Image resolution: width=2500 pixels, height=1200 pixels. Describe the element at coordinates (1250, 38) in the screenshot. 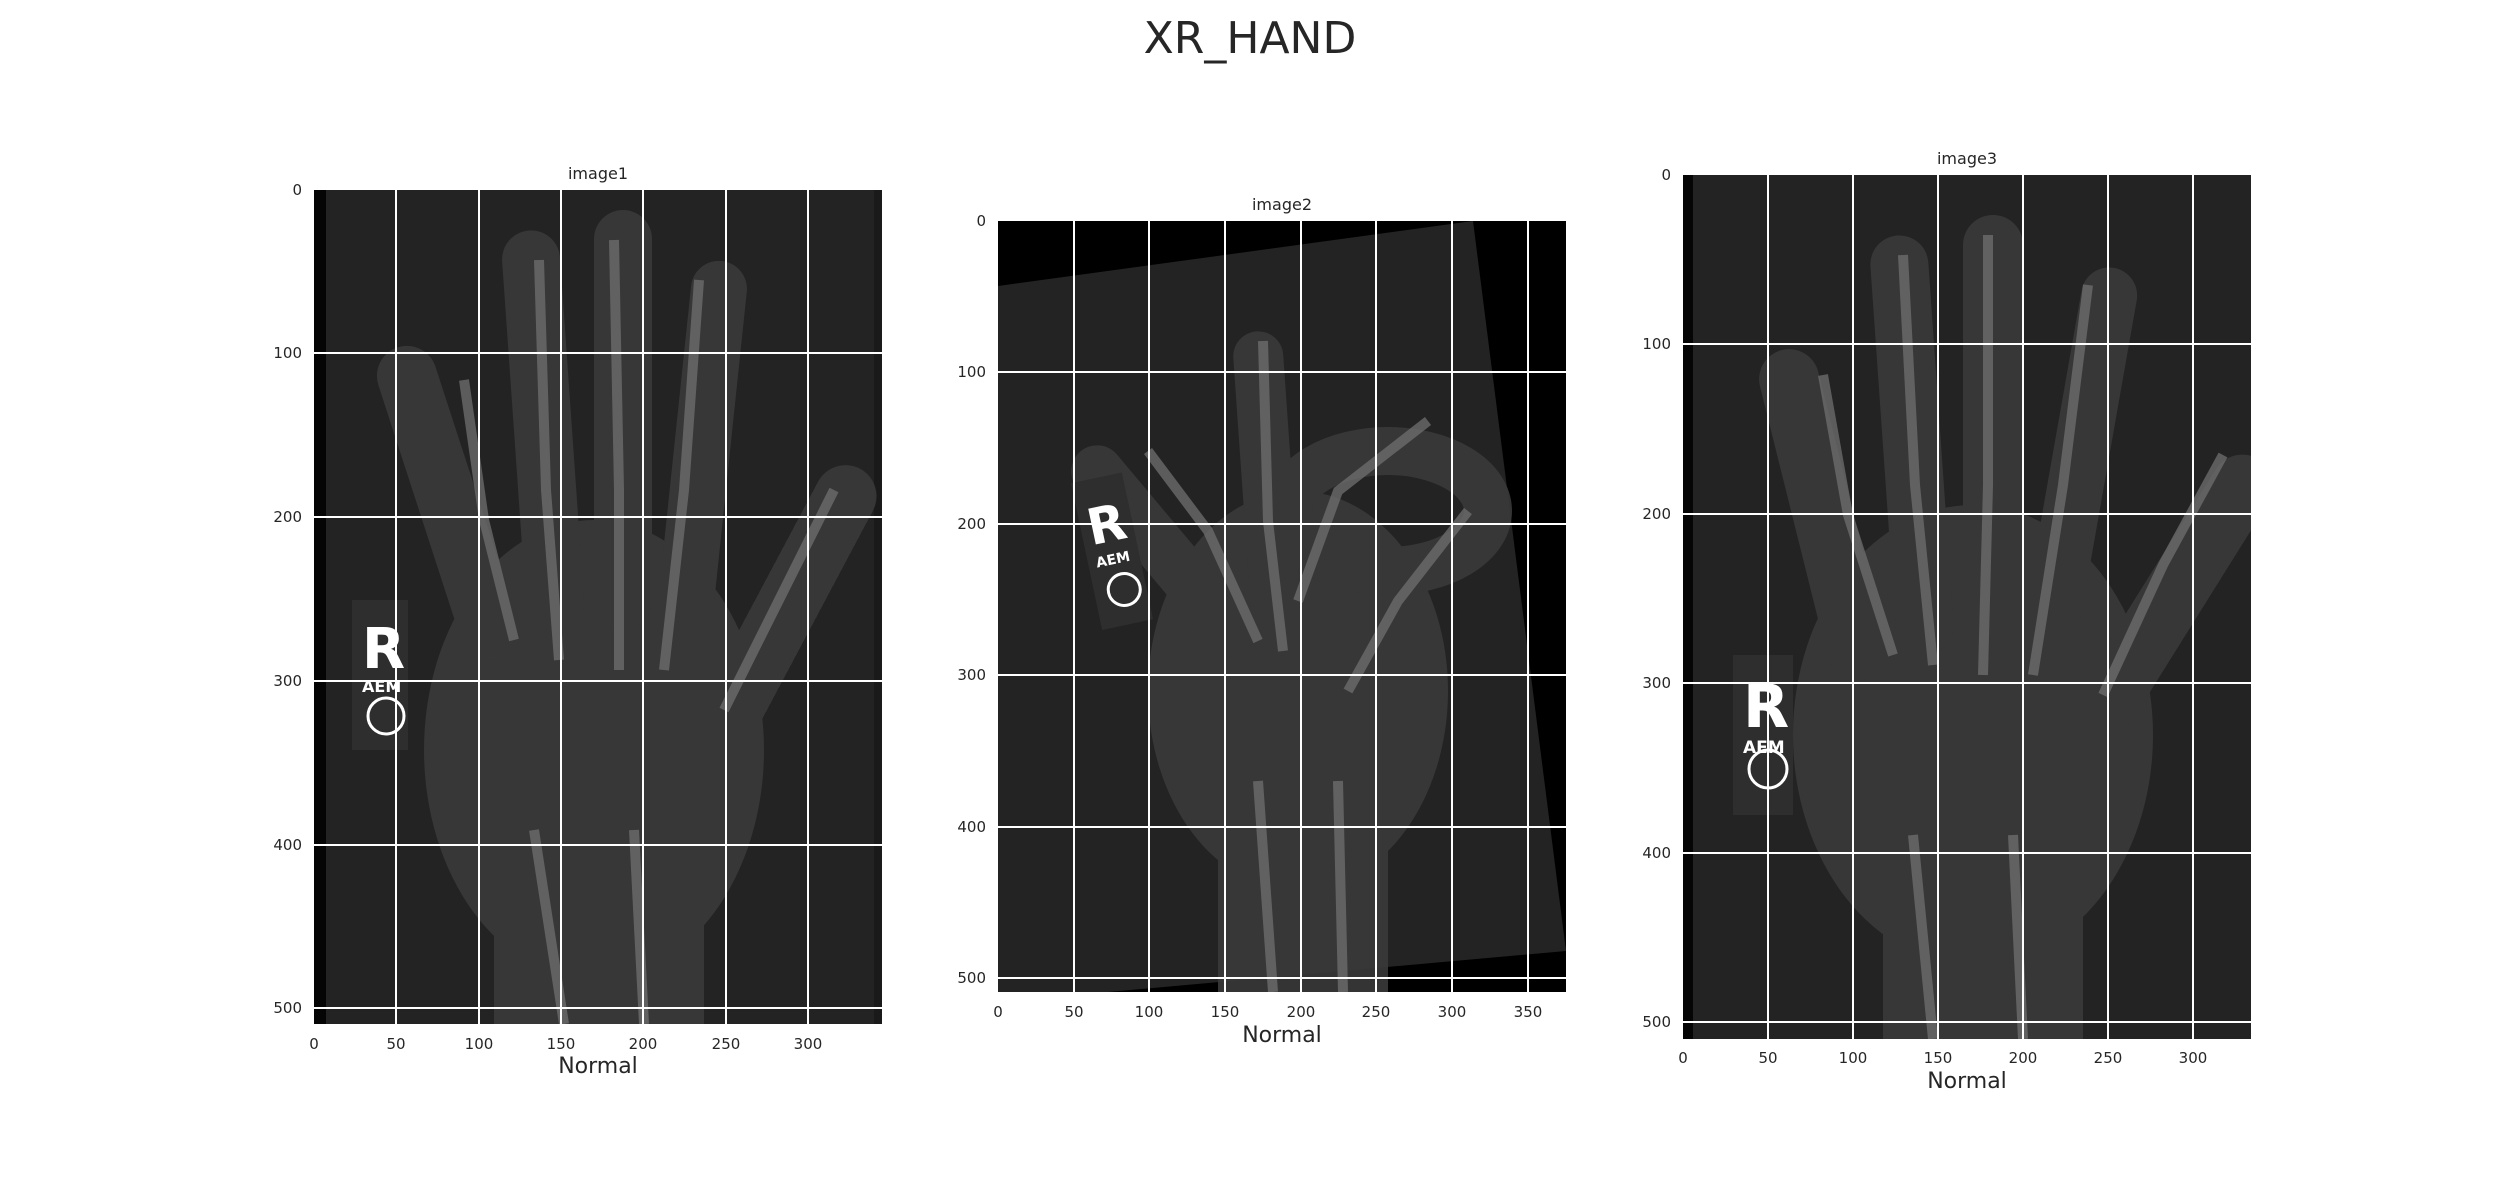

I see `figure-title: XR_HAND` at that location.